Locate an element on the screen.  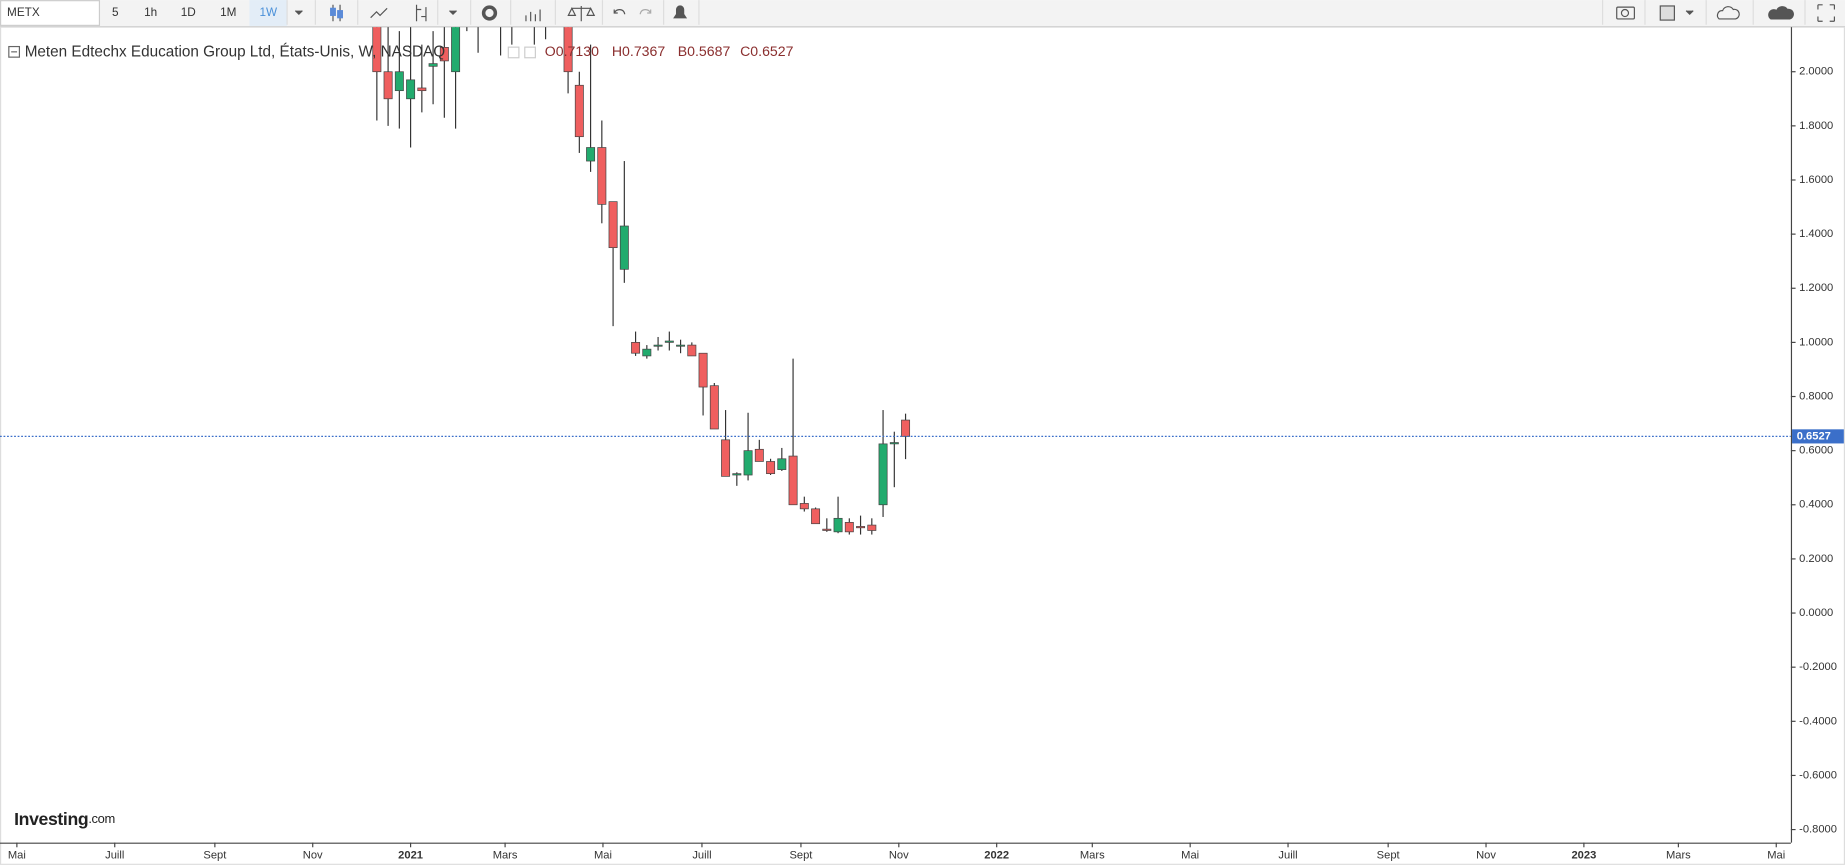
line-icon is located at coordinates (379, 13).